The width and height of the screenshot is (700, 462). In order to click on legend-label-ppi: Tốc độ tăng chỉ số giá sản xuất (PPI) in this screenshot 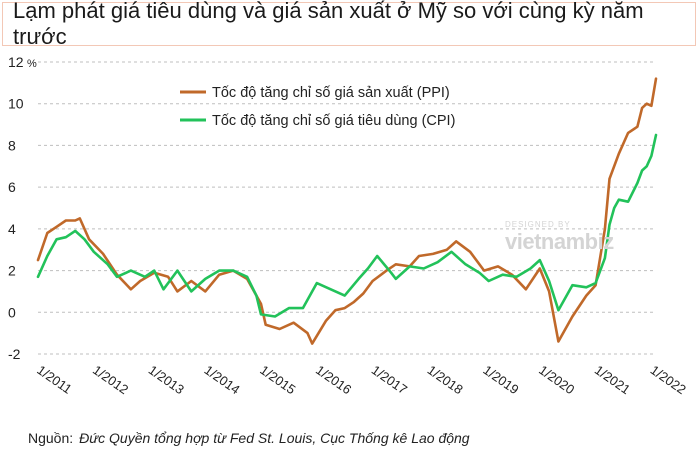, I will do `click(331, 93)`.